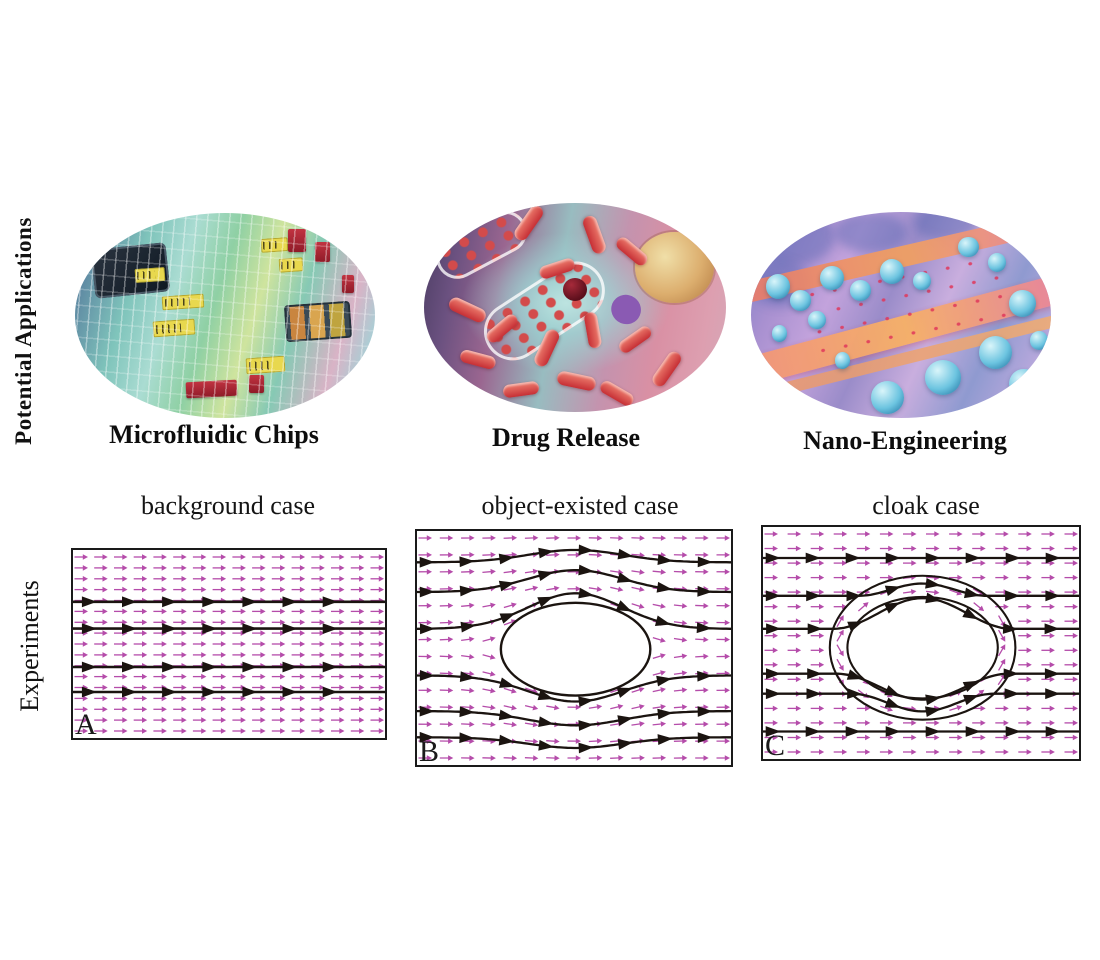  I want to click on panel-letter-label: A, so click(86, 724).